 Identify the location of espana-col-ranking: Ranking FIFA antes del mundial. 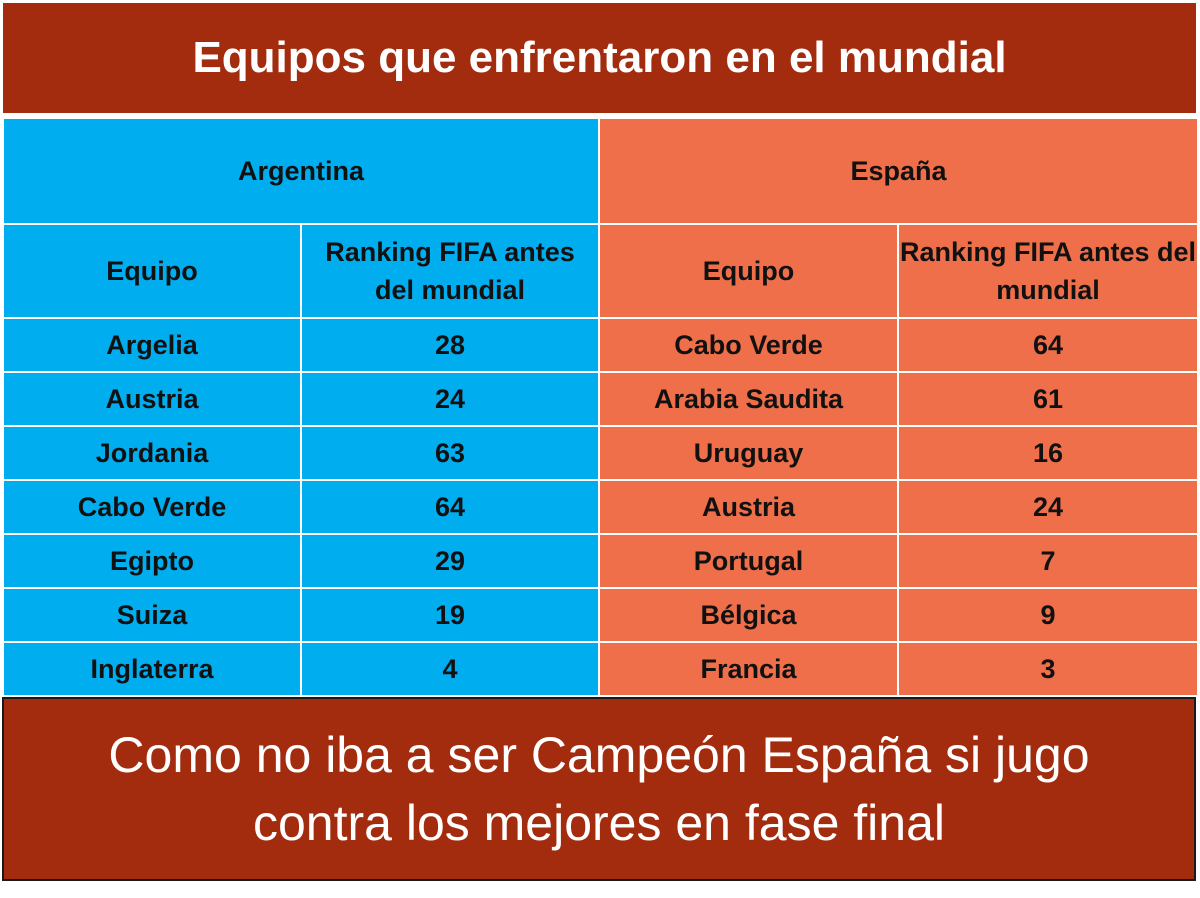
(1048, 271).